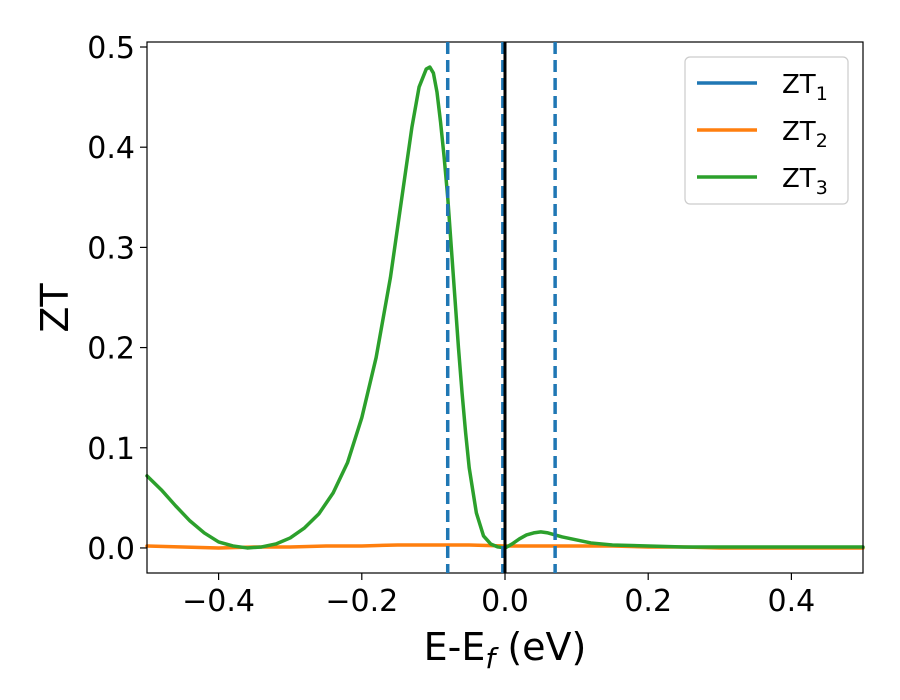  Describe the element at coordinates (111, 248) in the screenshot. I see `y-tick-label: 0.3` at that location.